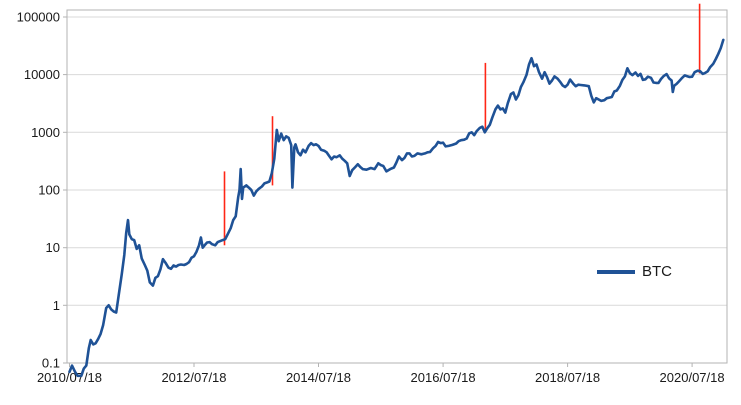  What do you see at coordinates (51, 363) in the screenshot?
I see `y-tick-label: 0.1` at bounding box center [51, 363].